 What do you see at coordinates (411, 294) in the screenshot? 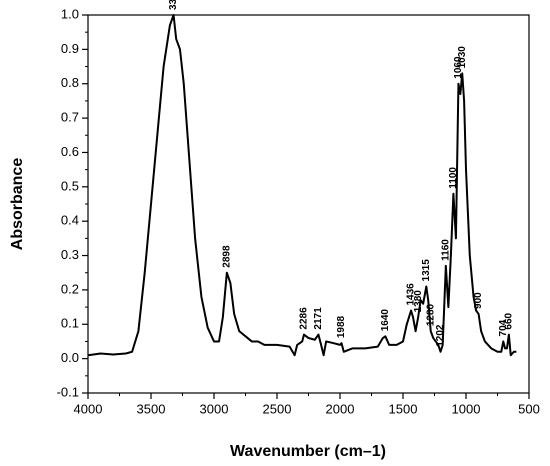
I see `peak-label: 1436` at bounding box center [411, 294].